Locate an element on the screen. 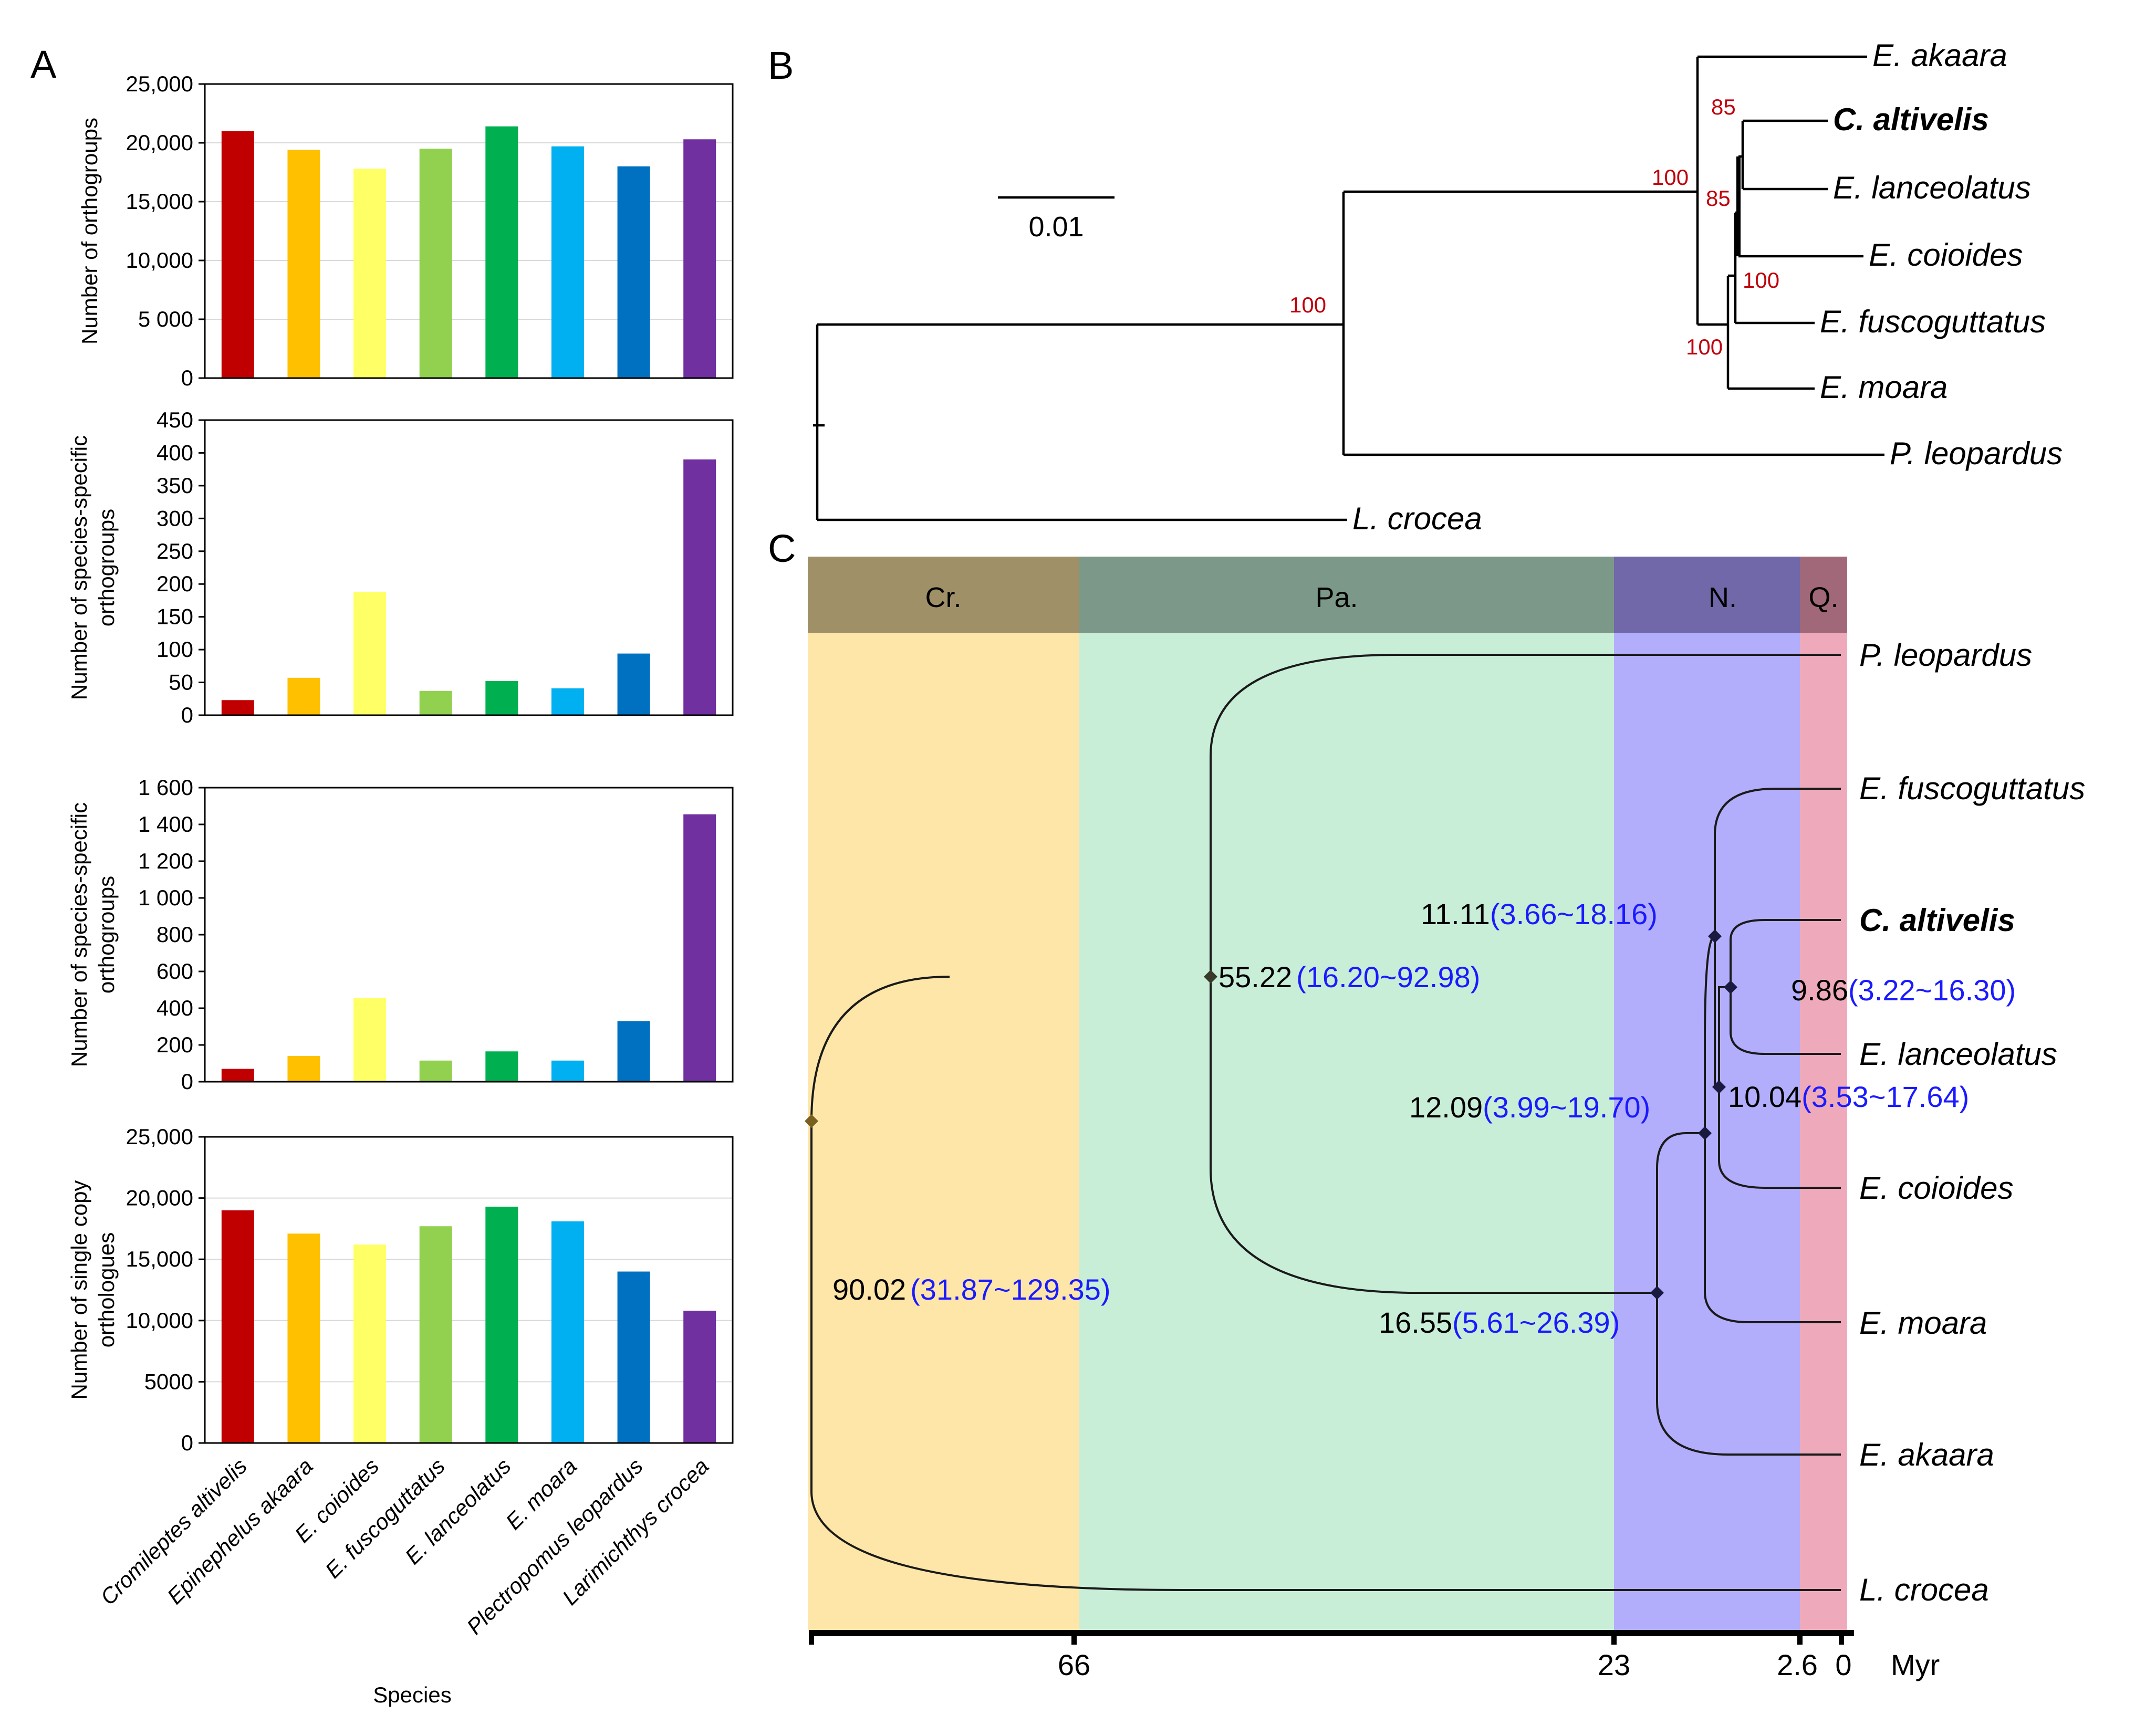  node-age: 12.09 is located at coordinates (1446, 1107).